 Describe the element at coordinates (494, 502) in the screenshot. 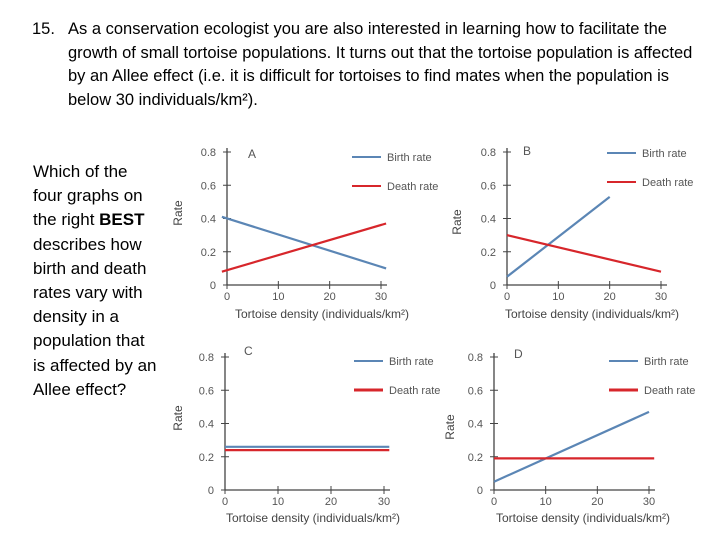

I see `panel-d-x-tick-label: 0` at that location.